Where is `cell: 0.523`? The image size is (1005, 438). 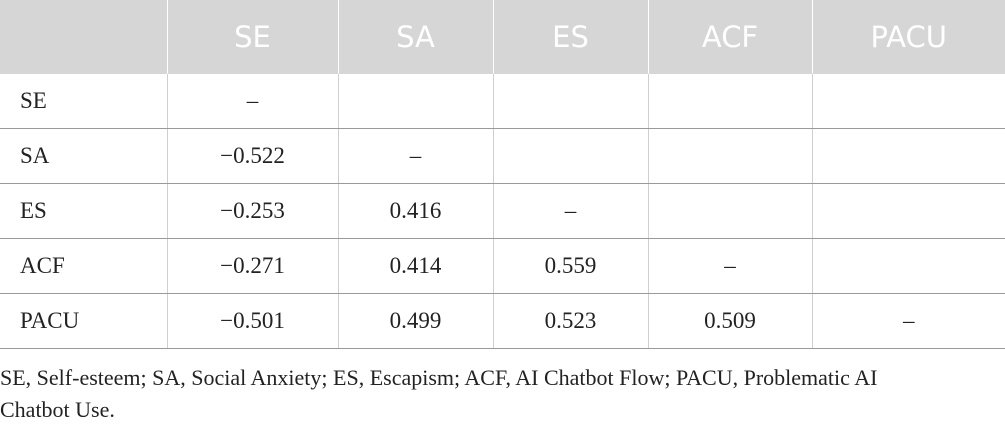
cell: 0.523 is located at coordinates (570, 321).